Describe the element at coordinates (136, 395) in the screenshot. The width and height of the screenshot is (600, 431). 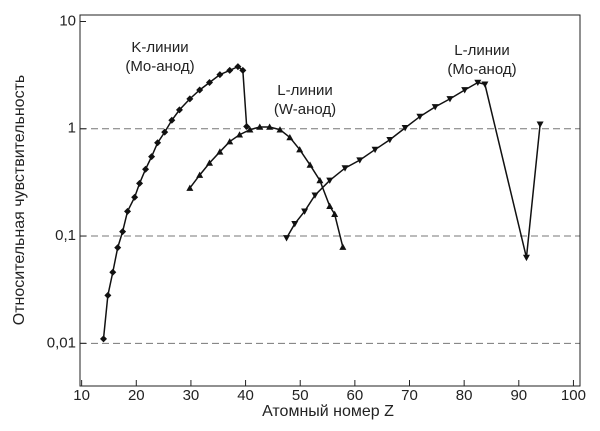
I see `x-tick-label: 20` at that location.